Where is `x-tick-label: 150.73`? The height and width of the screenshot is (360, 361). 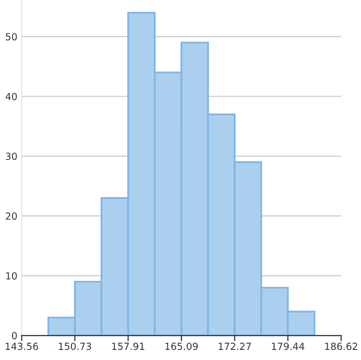
x-tick-label: 150.73 is located at coordinates (75, 346).